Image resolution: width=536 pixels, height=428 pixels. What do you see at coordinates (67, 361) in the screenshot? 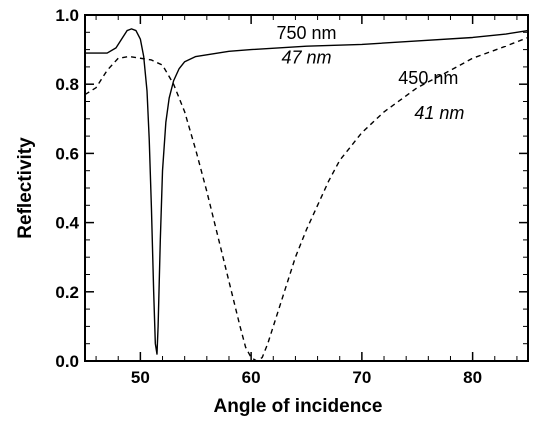
I see `y-tick-label: 0.0` at bounding box center [67, 361].